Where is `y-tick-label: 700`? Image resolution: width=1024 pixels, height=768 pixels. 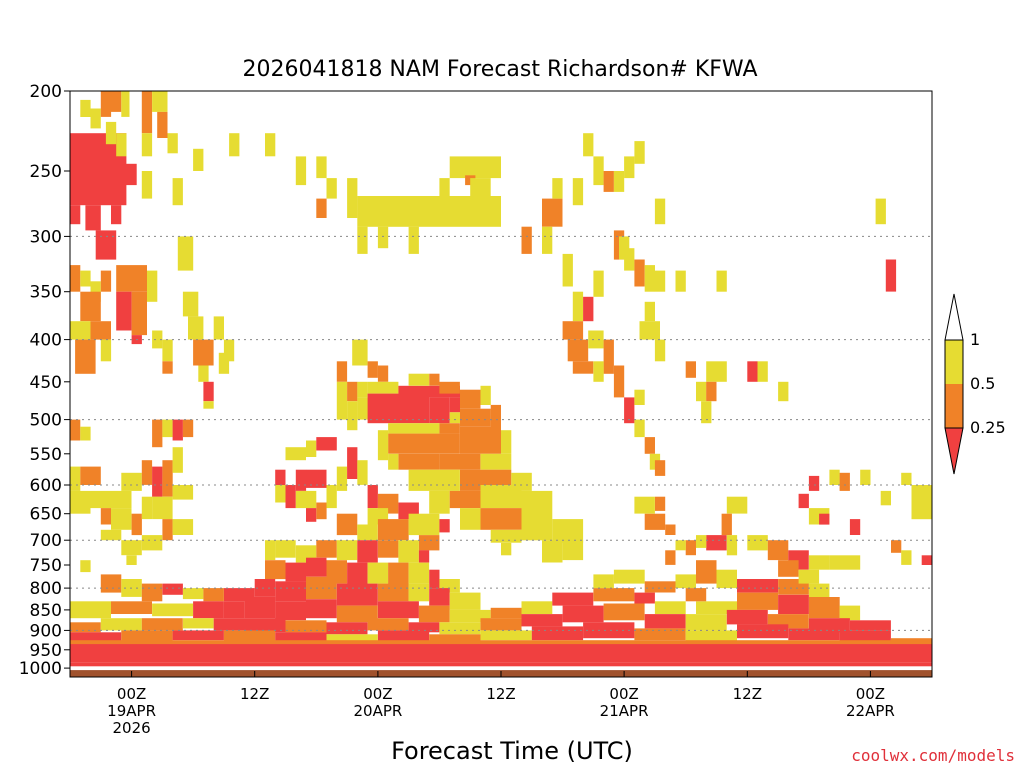
y-tick-label: 700 is located at coordinates (46, 541).